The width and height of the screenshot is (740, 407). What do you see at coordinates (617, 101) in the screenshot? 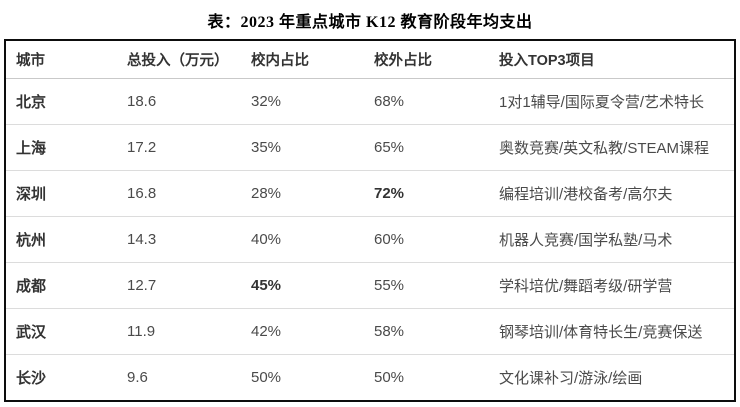
I see `cell-top3: 1对1辅导/国际夏令营/艺术特长` at bounding box center [617, 101].